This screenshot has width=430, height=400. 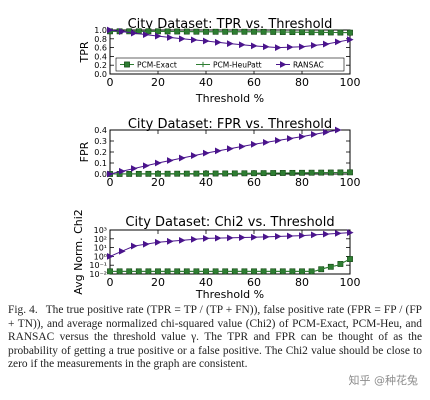 I want to click on y-tick-label: 0.4, so click(x=100, y=130).